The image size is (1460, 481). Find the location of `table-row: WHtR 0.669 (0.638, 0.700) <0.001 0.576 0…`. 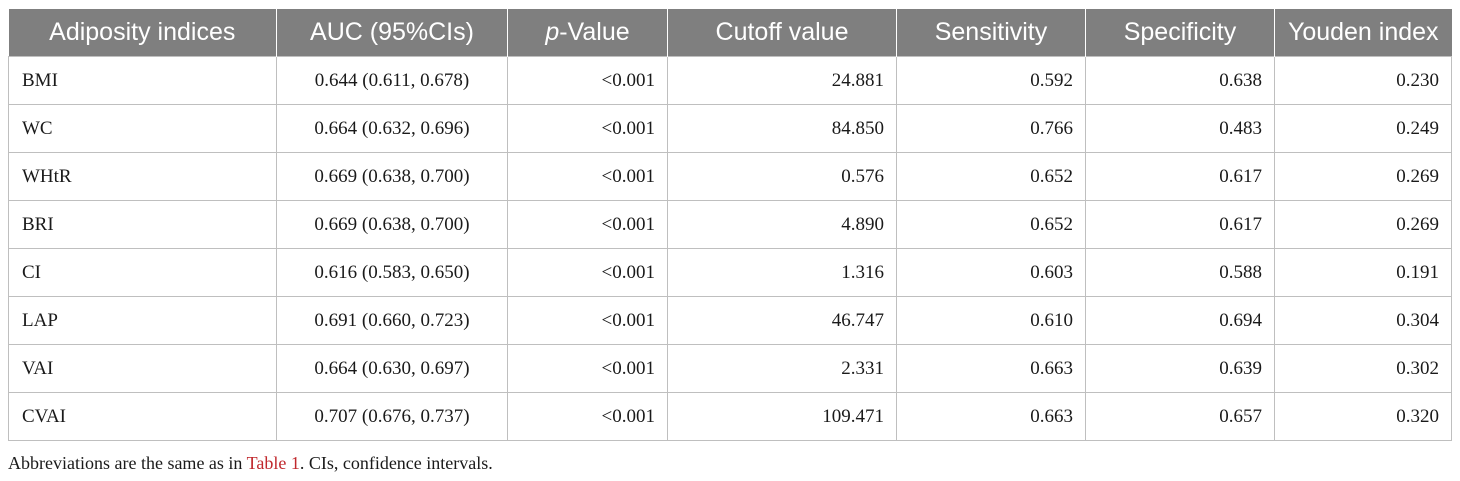

table-row: WHtR 0.669 (0.638, 0.700) <0.001 0.576 0… is located at coordinates (730, 176).